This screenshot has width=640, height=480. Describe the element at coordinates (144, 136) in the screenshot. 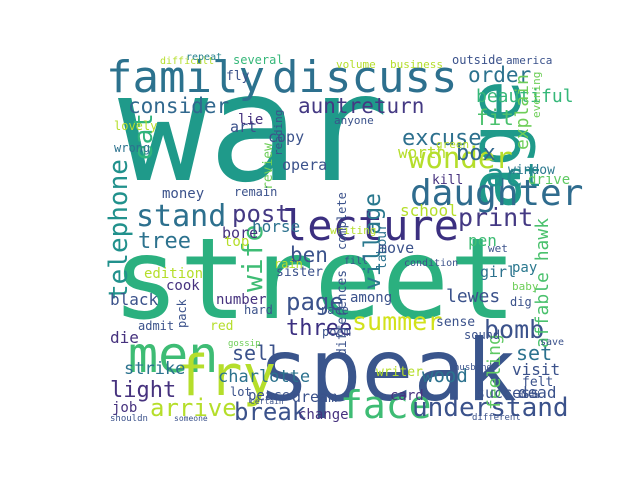

I see `word-eat: eat` at that location.